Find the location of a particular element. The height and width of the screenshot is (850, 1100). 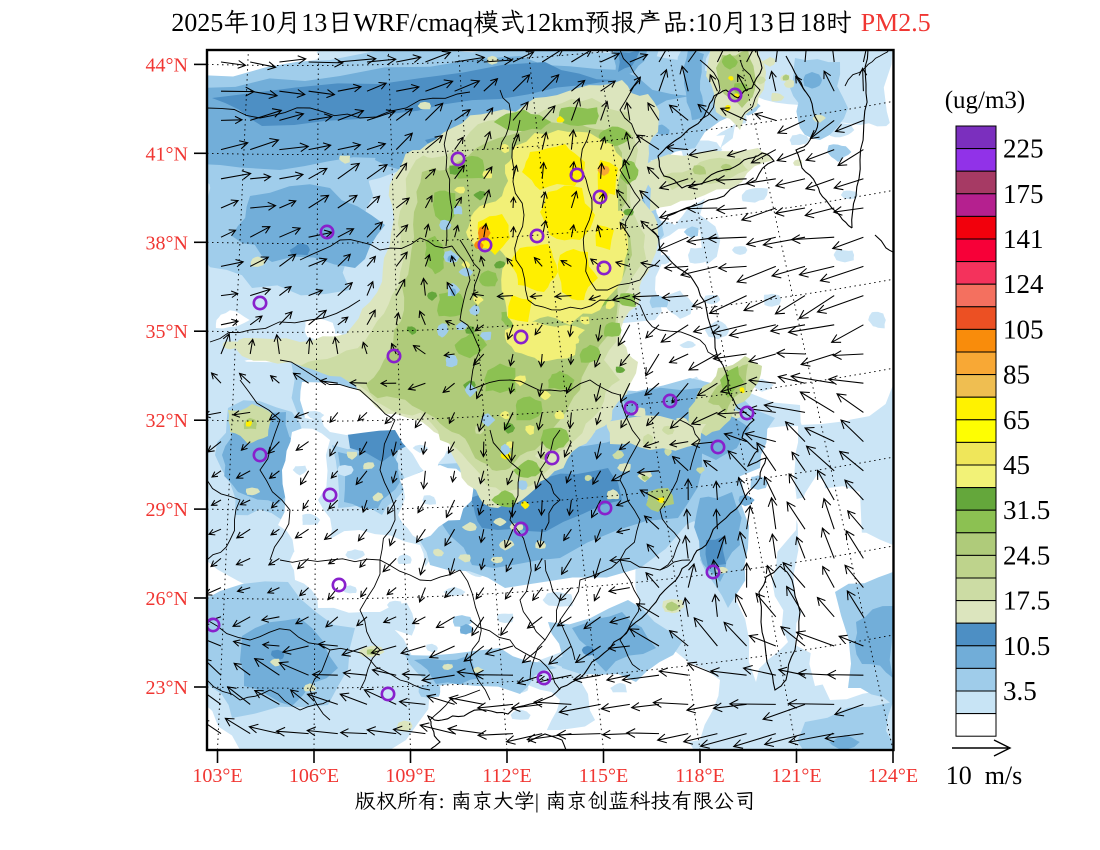

svg-text: 118°E is located at coordinates (699, 776).